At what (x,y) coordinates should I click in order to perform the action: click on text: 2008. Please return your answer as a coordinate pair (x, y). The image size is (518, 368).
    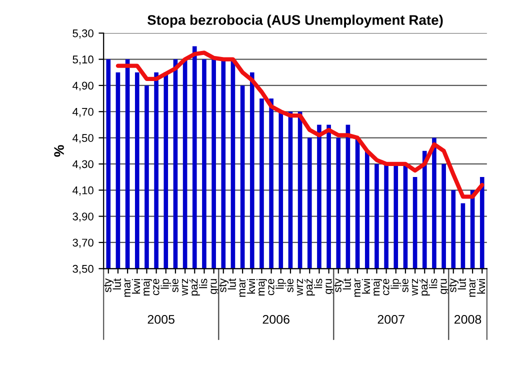
    Looking at the image, I should click on (468, 319).